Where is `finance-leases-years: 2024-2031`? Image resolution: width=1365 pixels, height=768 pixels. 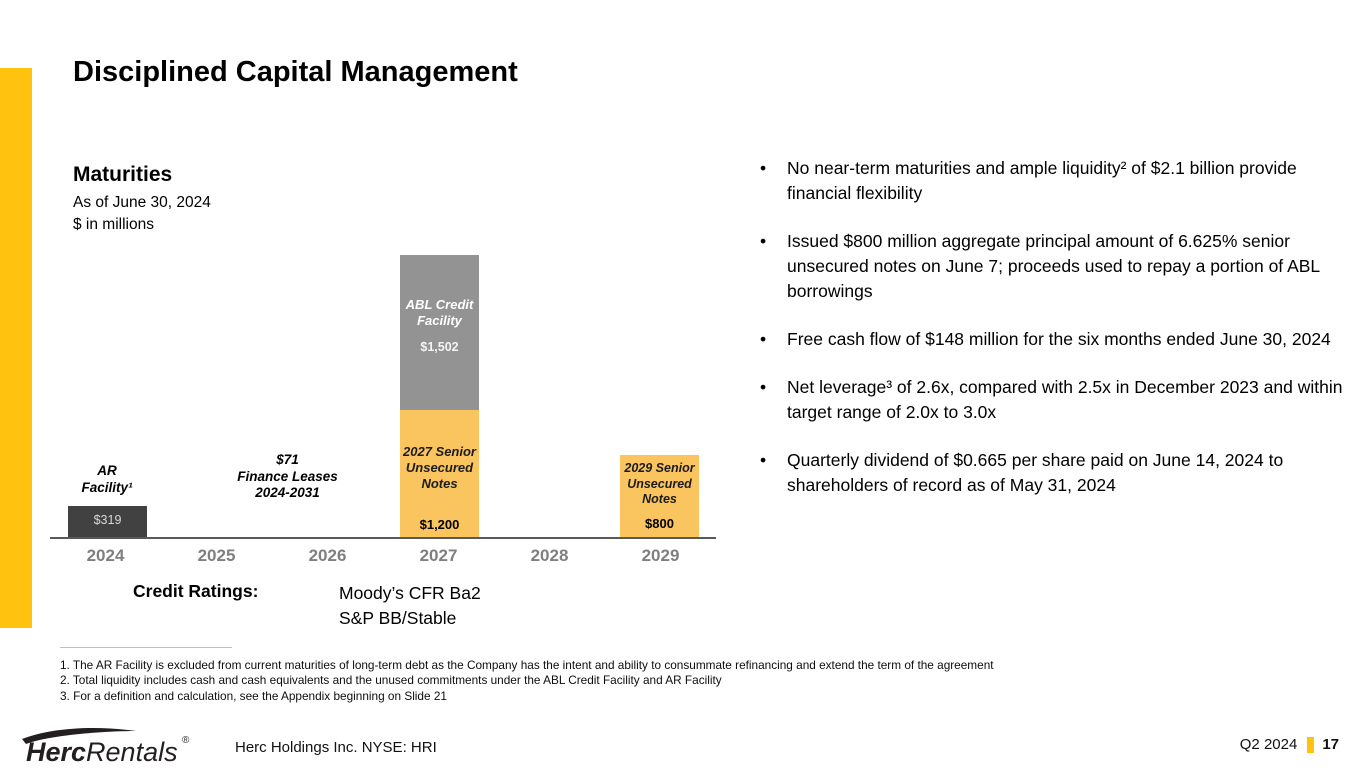
finance-leases-years: 2024-2031 is located at coordinates (287, 492).